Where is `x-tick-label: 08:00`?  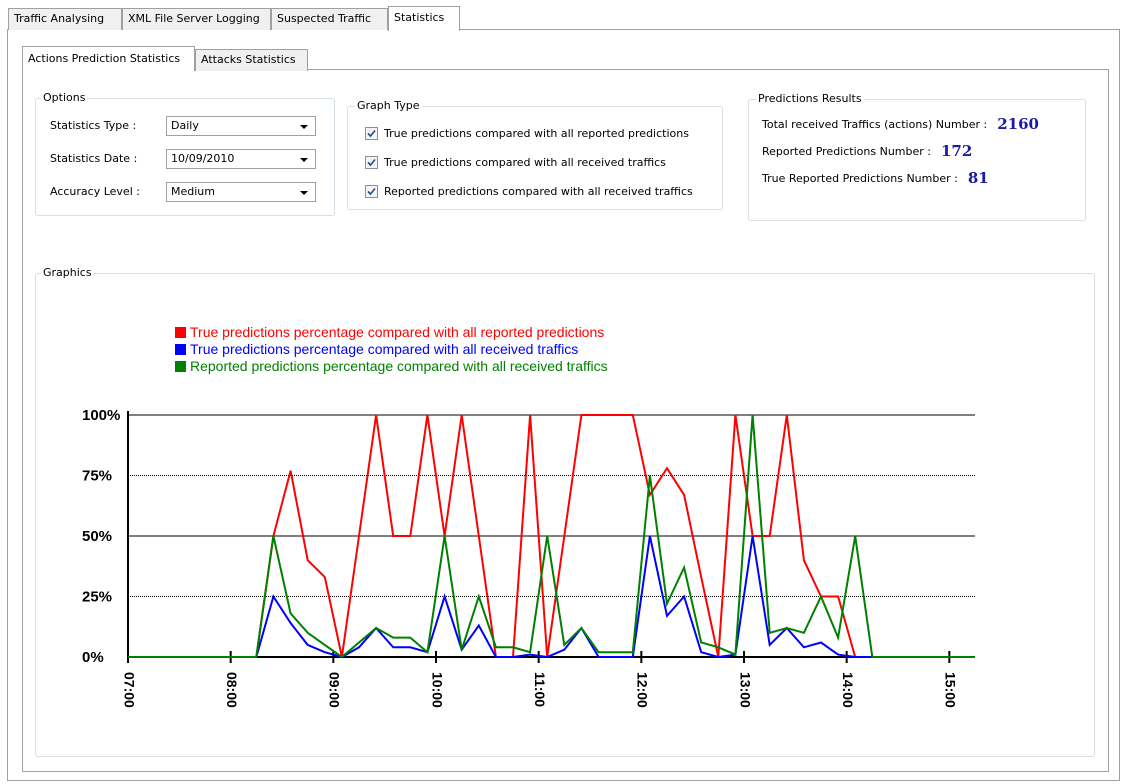
x-tick-label: 08:00 is located at coordinates (232, 690).